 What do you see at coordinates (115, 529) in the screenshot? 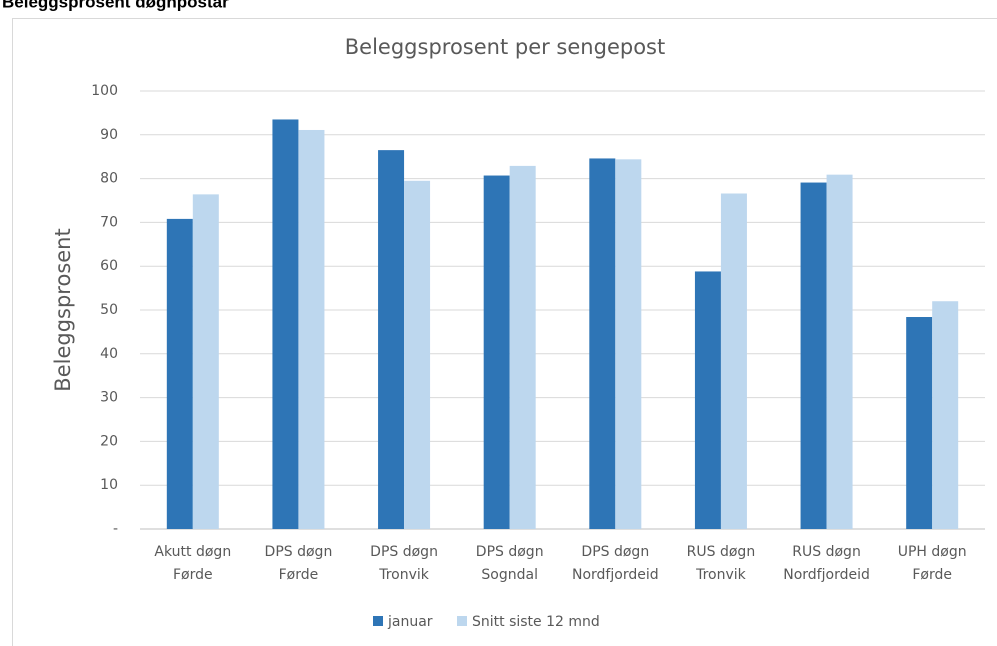
I see `y-tick-label: -` at bounding box center [115, 529].